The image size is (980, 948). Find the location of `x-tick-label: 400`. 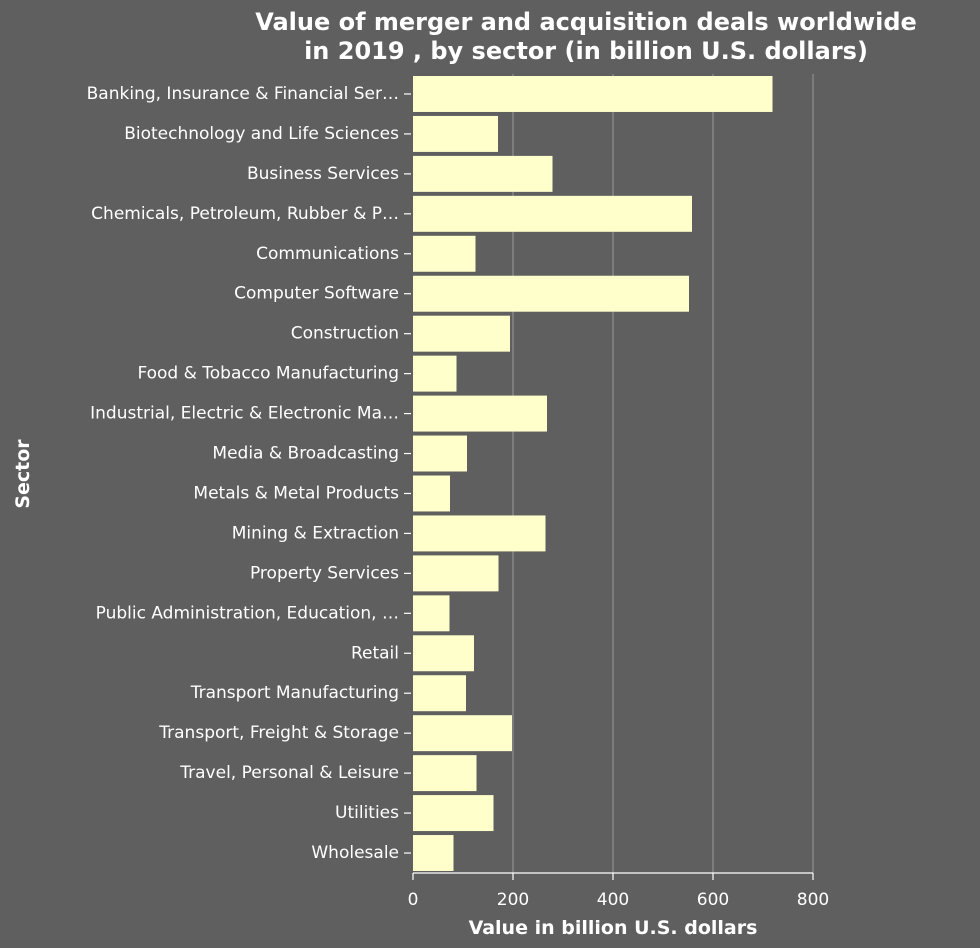

x-tick-label: 400 is located at coordinates (613, 900).